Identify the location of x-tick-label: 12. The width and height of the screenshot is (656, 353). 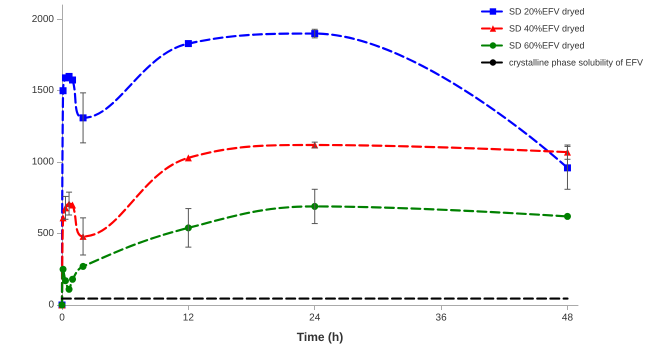
(188, 318).